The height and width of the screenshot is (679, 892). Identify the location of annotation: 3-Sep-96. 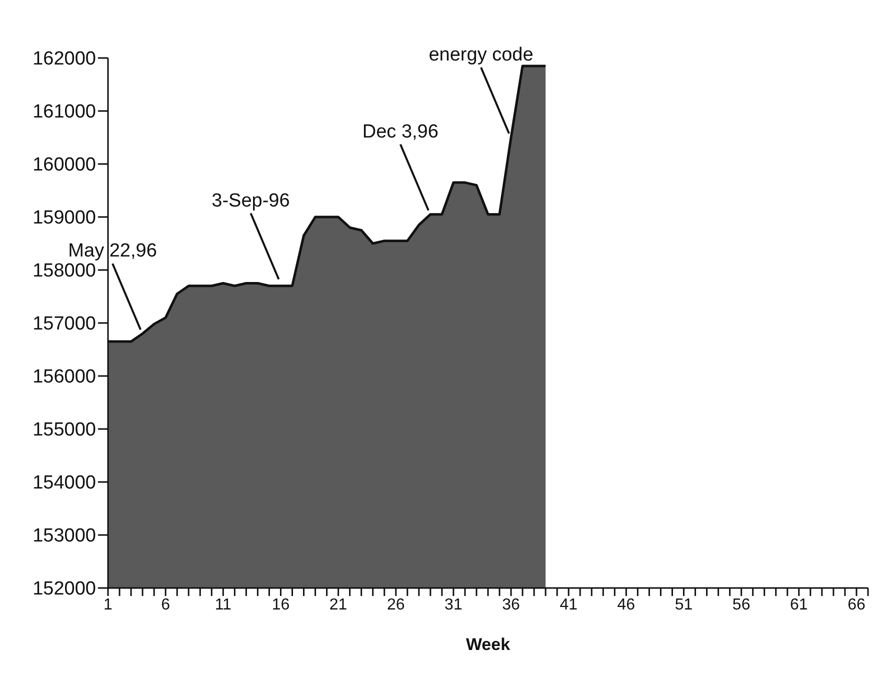
(251, 201).